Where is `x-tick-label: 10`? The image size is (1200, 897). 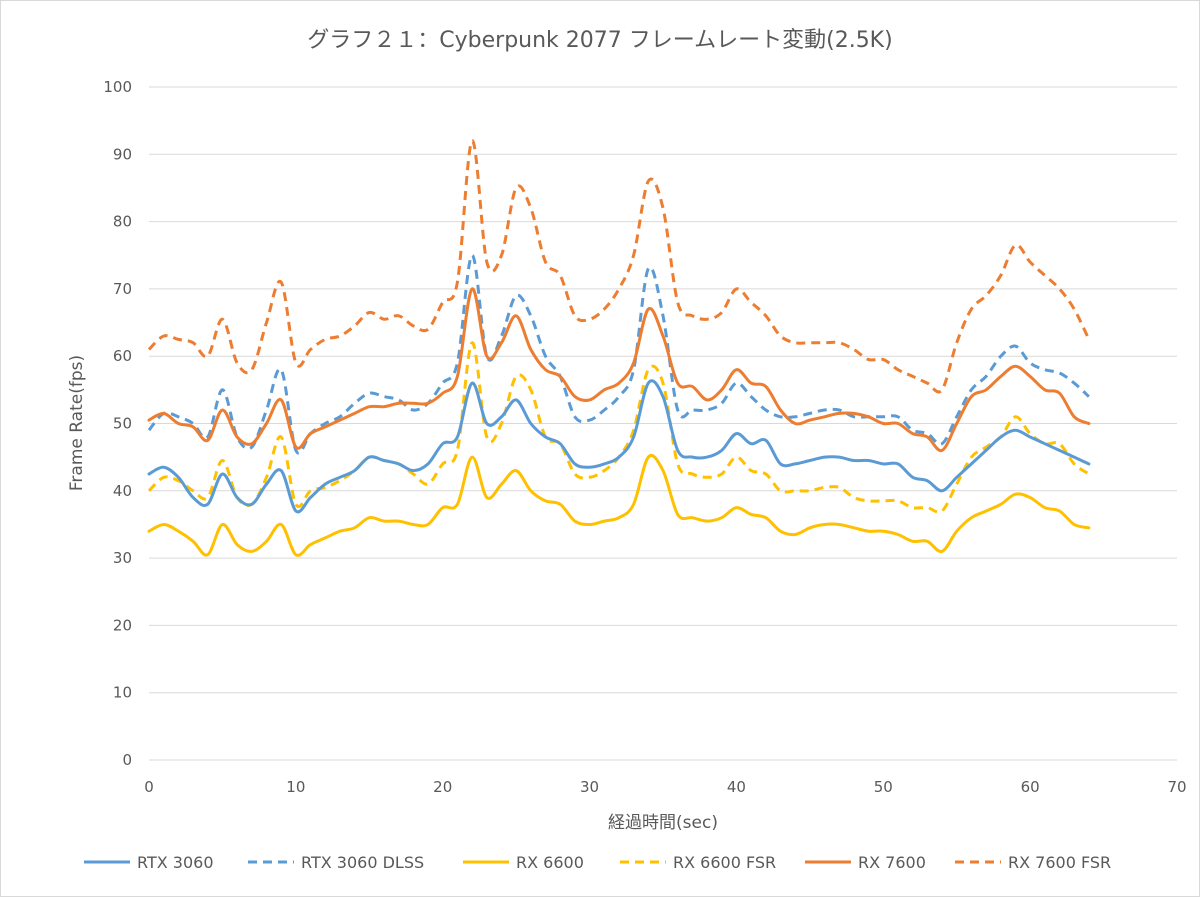
x-tick-label: 10 is located at coordinates (295, 787).